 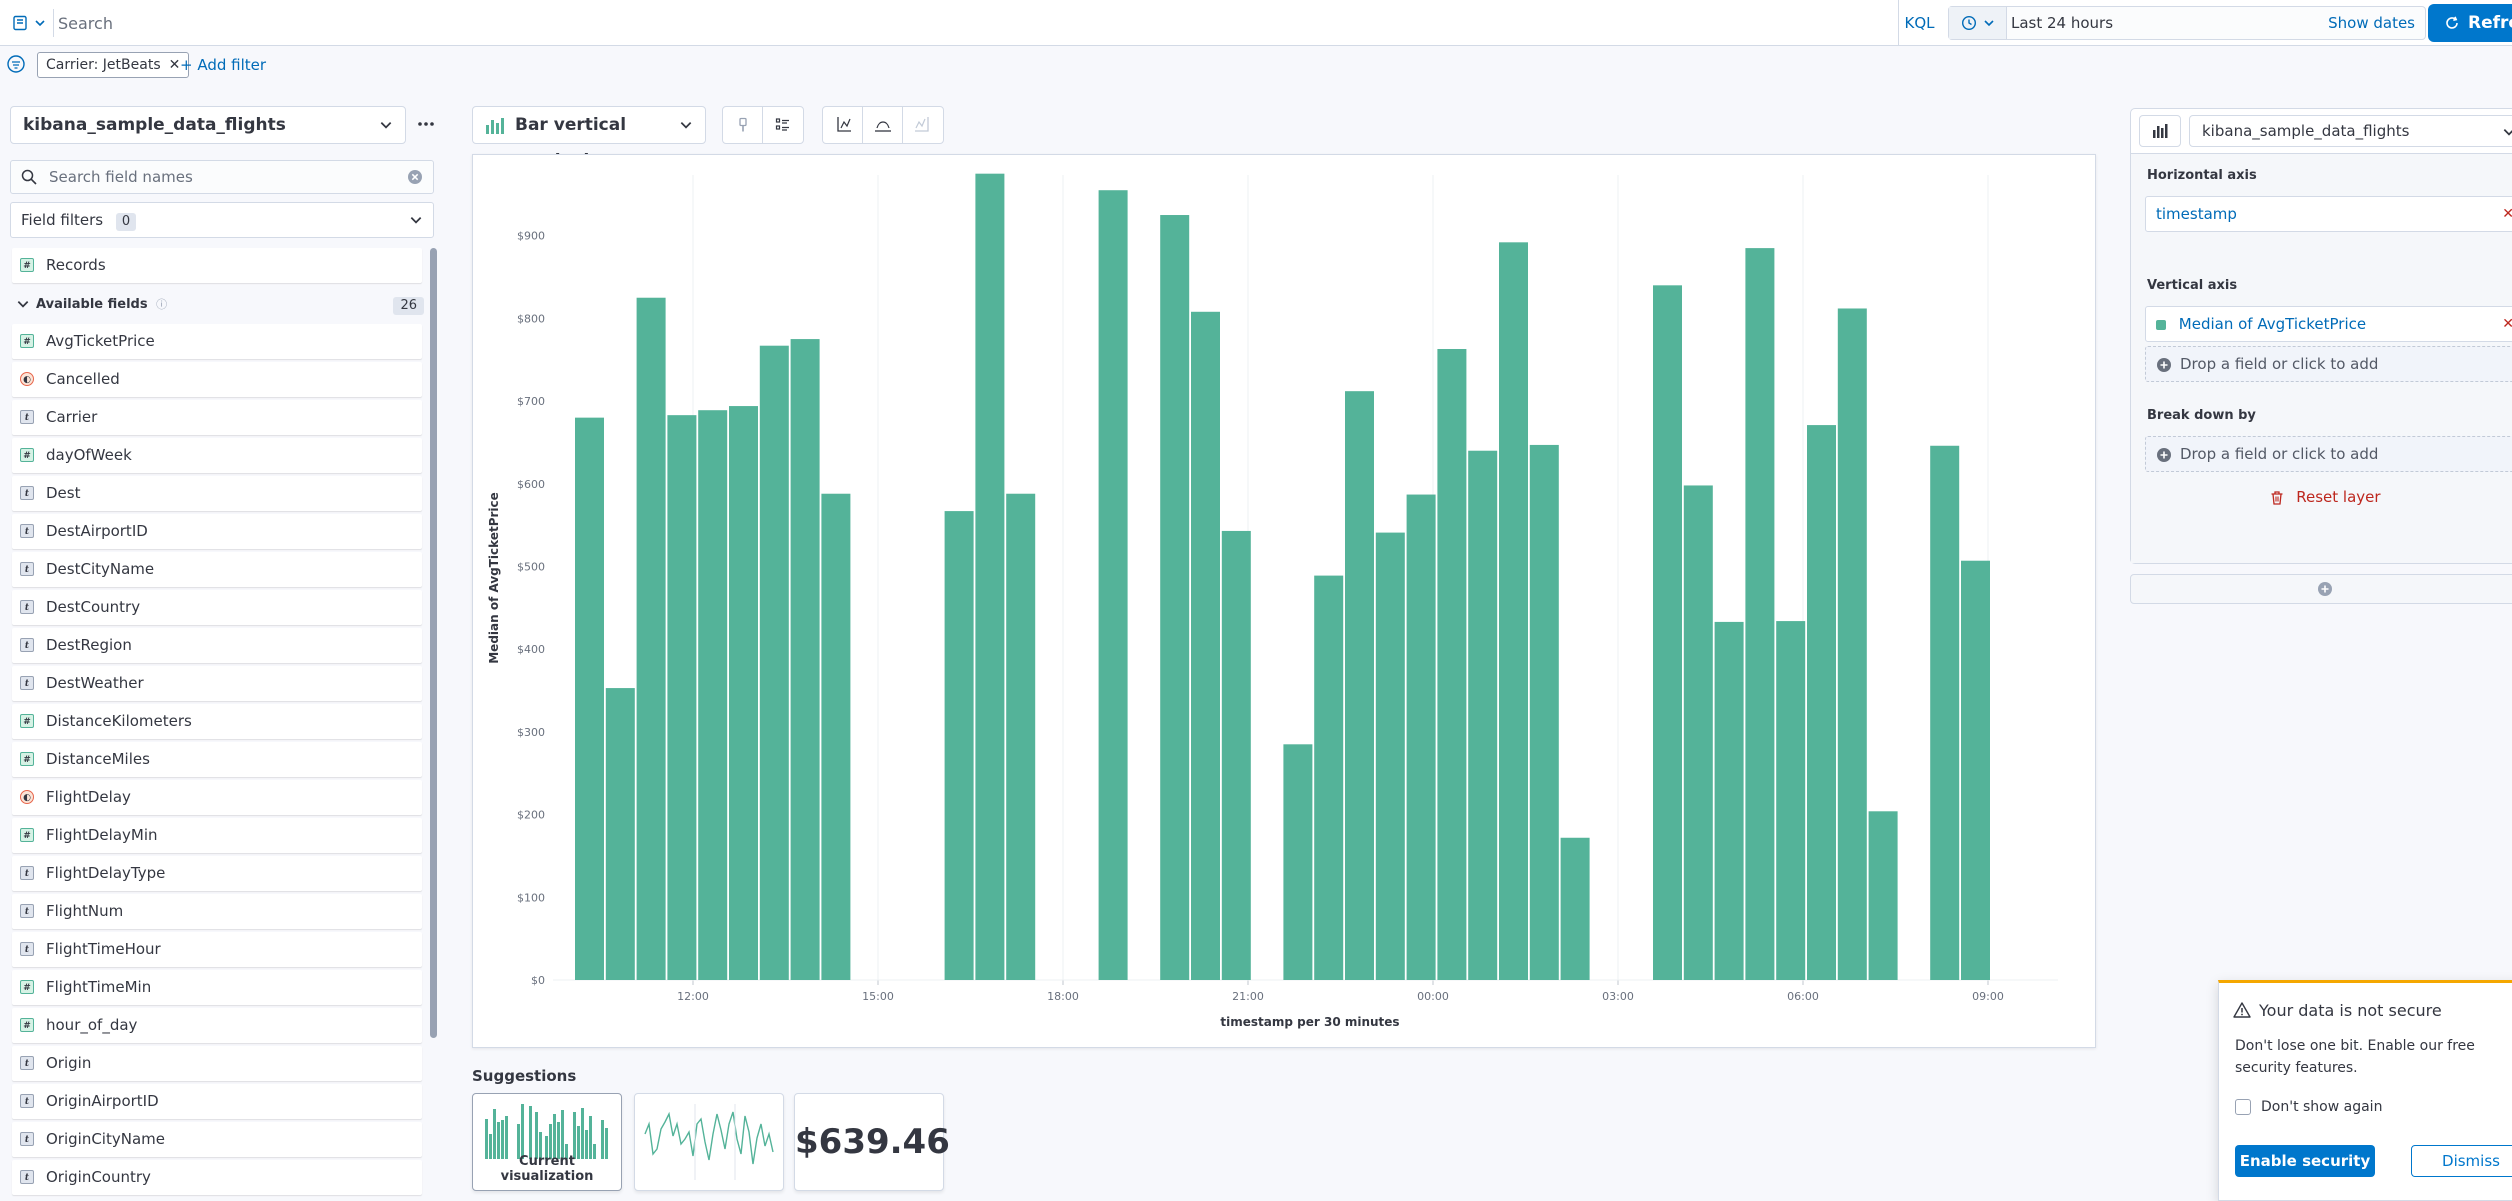 I want to click on horizontal-axis-dimension: timestamp ✕, so click(x=2328, y=214).